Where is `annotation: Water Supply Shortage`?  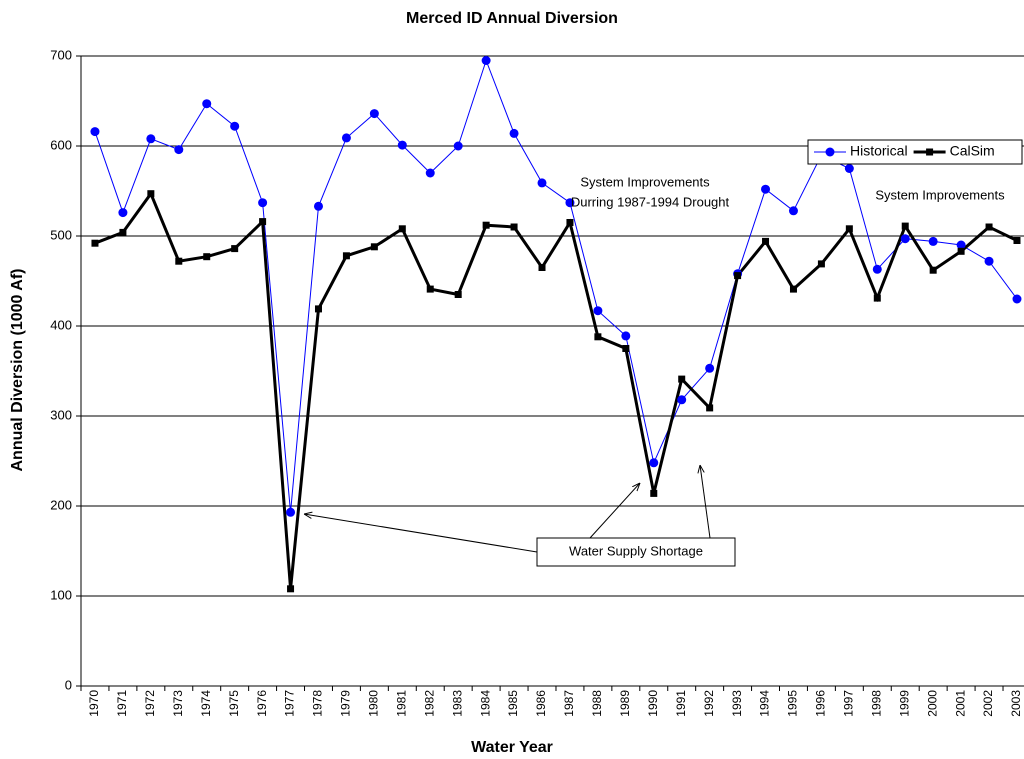 annotation: Water Supply Shortage is located at coordinates (636, 550).